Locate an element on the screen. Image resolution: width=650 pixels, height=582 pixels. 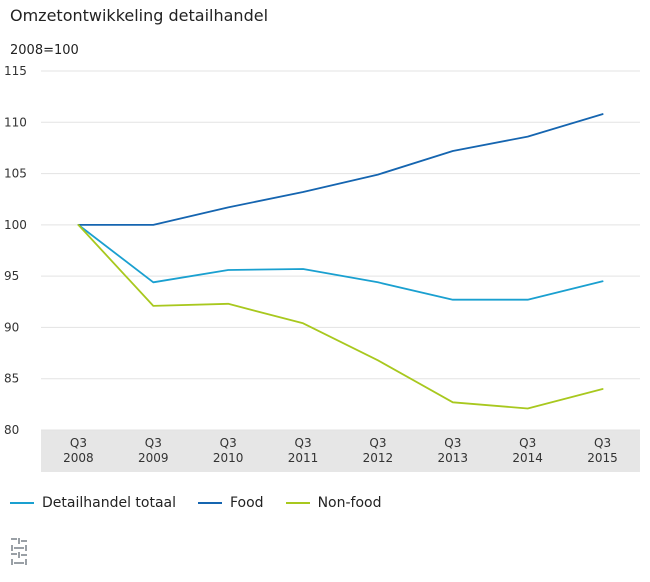
y-tick-label: 80 is located at coordinates (11, 430).